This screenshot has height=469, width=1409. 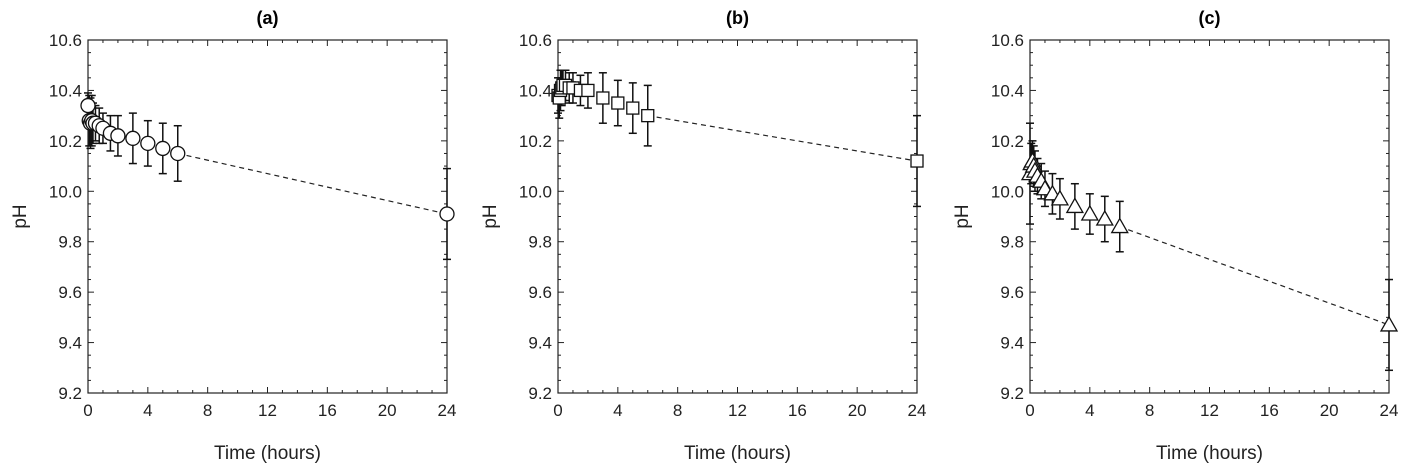 What do you see at coordinates (737, 18) in the screenshot?
I see `panel-title: (b)` at bounding box center [737, 18].